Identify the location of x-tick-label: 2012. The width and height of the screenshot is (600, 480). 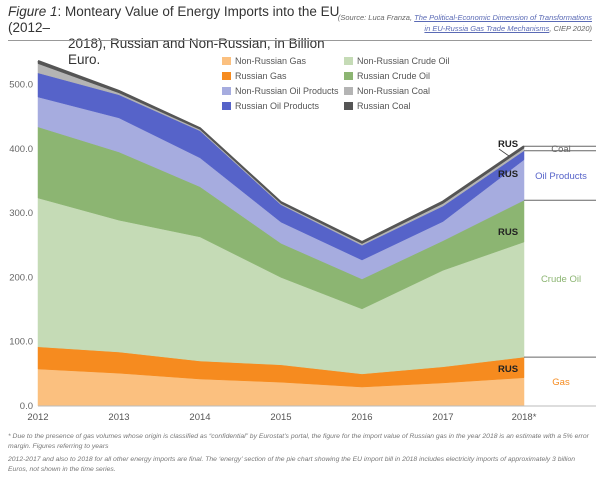
(37, 417).